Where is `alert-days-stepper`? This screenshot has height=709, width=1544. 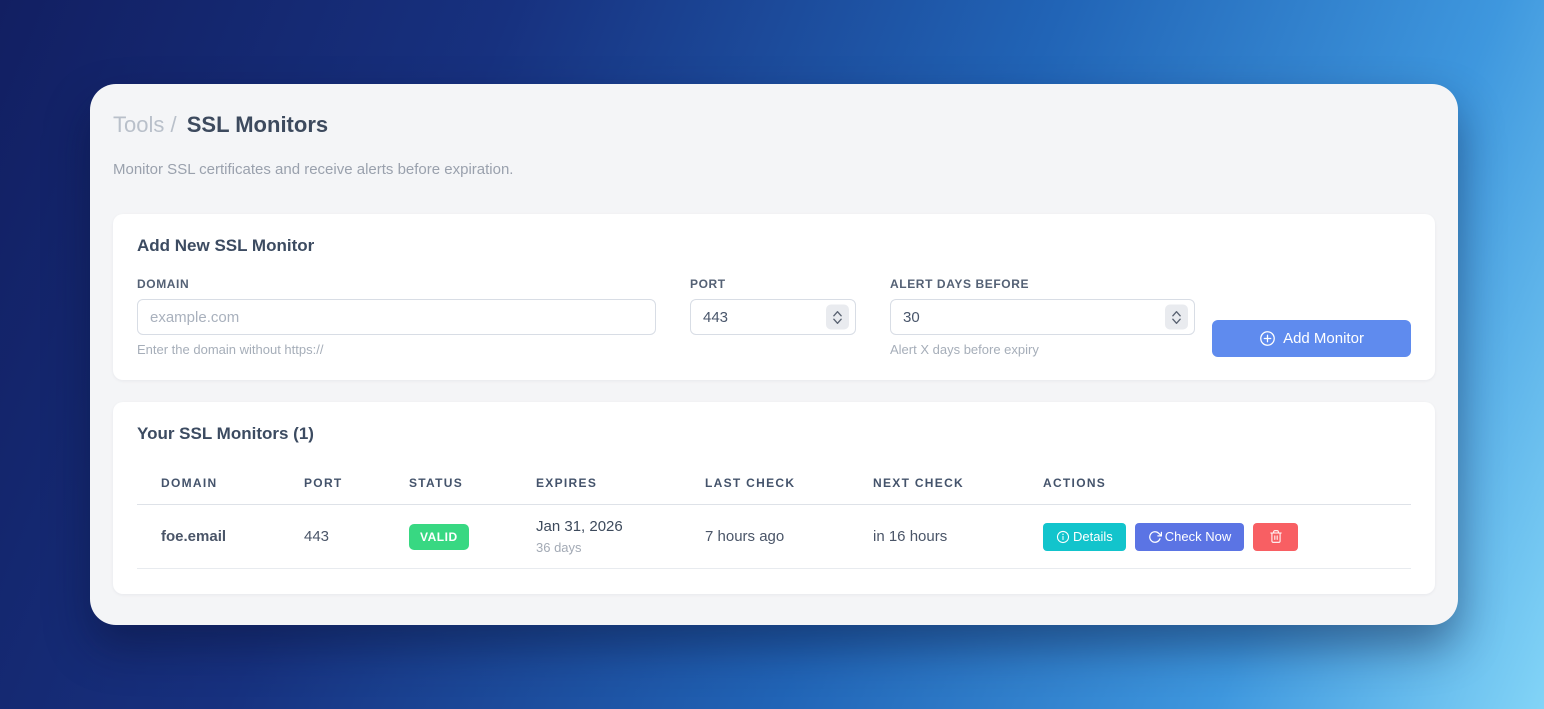 alert-days-stepper is located at coordinates (1176, 317).